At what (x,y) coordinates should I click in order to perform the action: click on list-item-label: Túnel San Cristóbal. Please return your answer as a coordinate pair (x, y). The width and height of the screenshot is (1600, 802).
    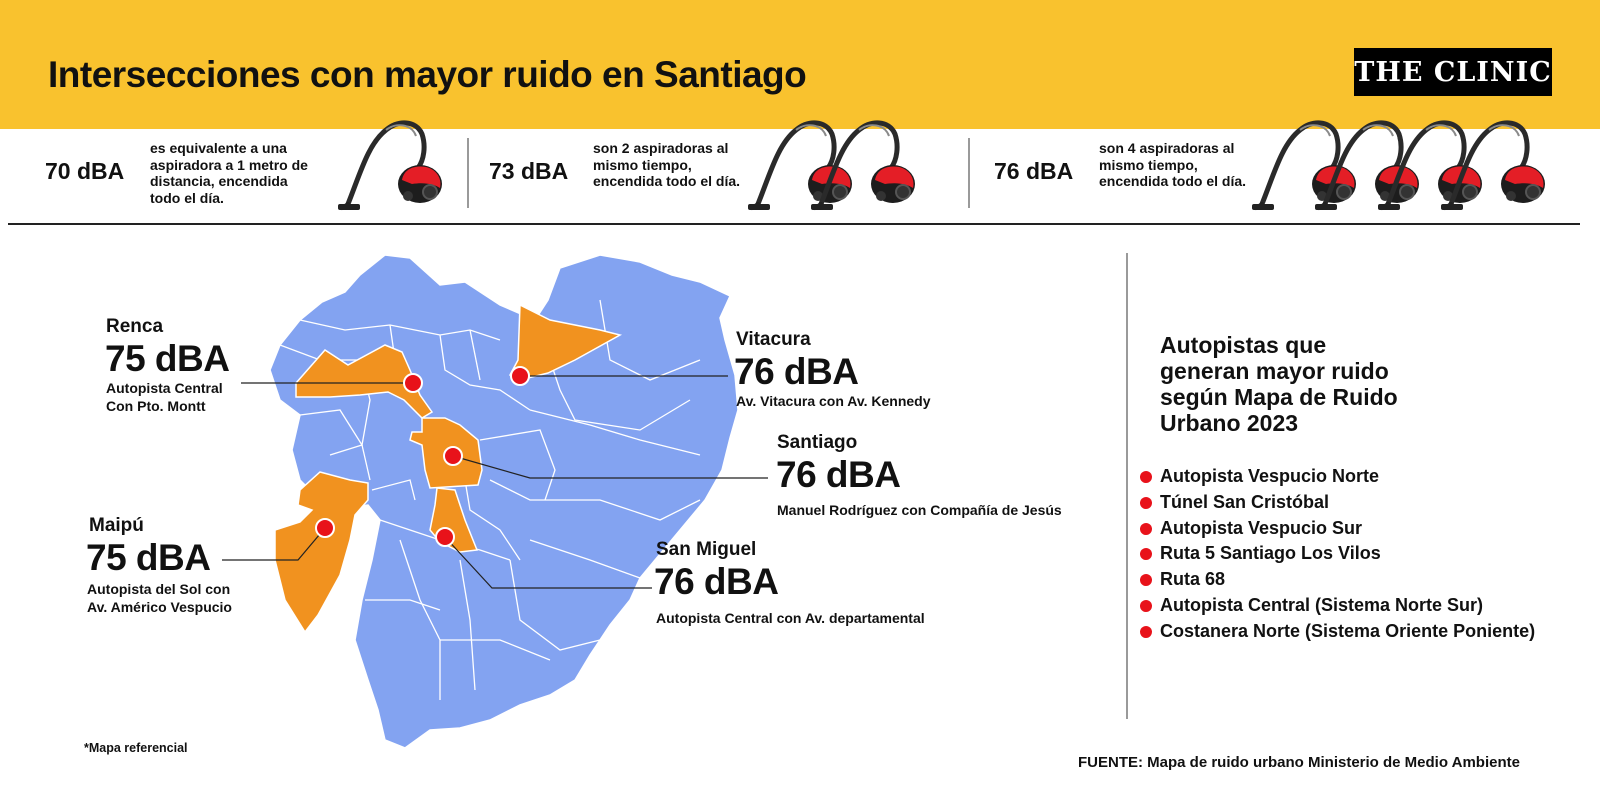
    Looking at the image, I should click on (1245, 501).